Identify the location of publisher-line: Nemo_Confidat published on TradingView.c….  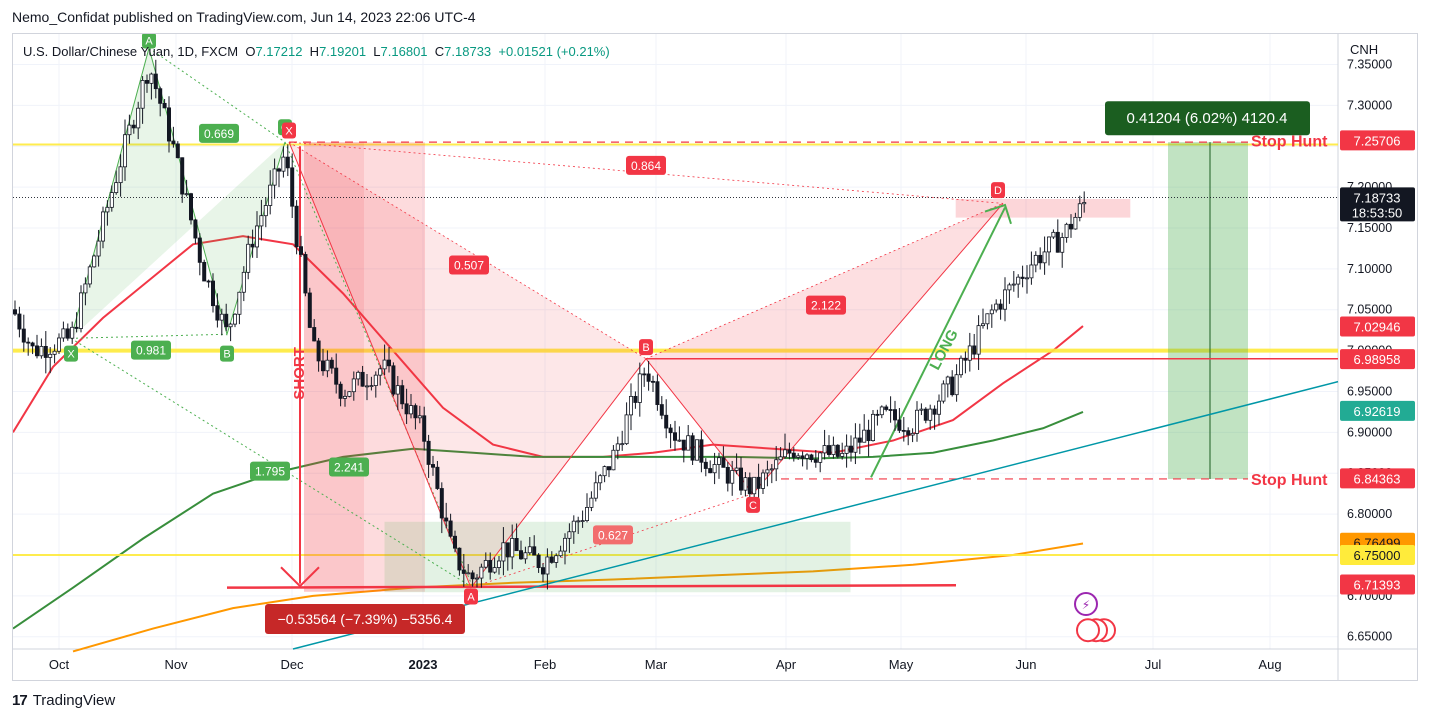
(244, 17).